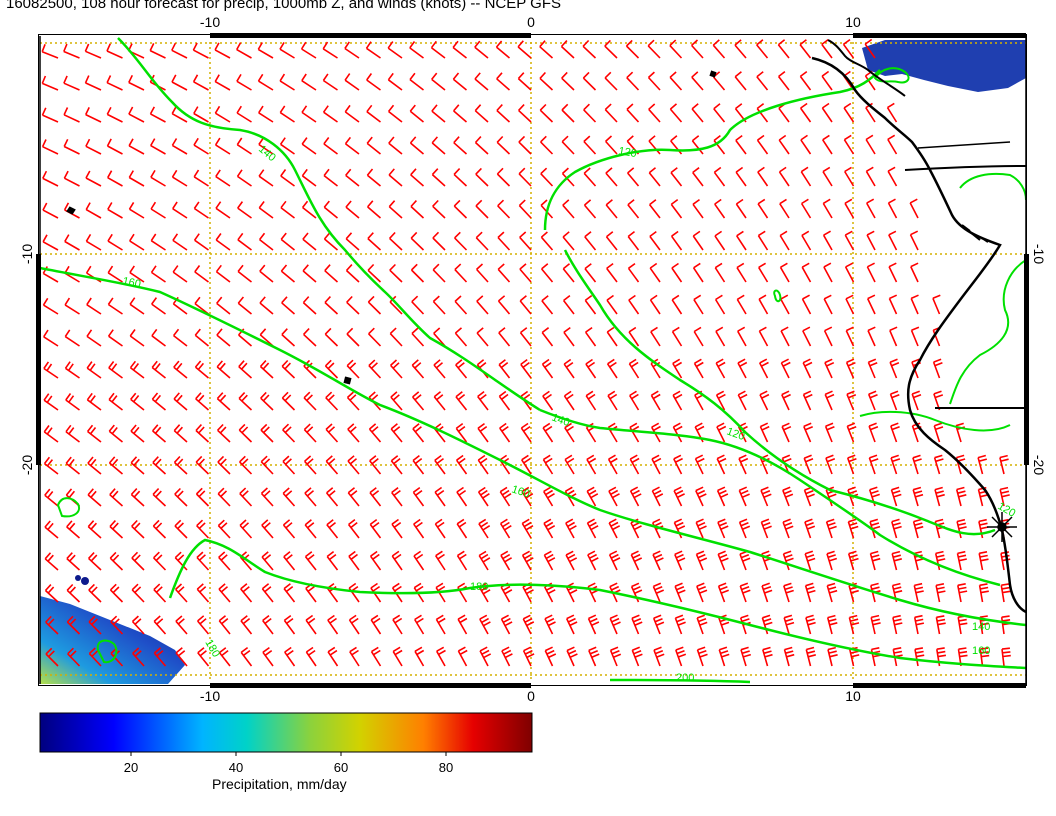  I want to click on colorbar-tick-label: 40, so click(236, 767).